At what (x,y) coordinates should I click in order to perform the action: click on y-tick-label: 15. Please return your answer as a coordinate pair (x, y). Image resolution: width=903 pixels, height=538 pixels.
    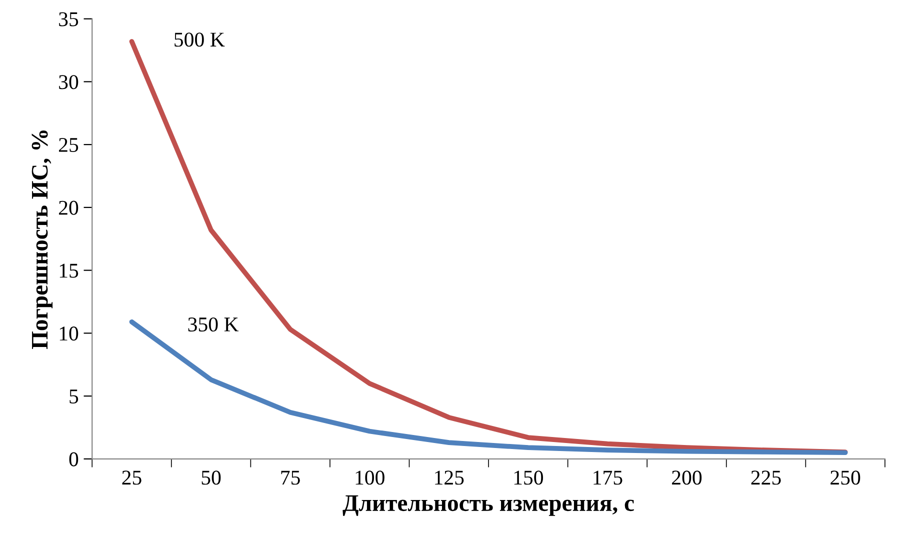
    Looking at the image, I should click on (69, 271).